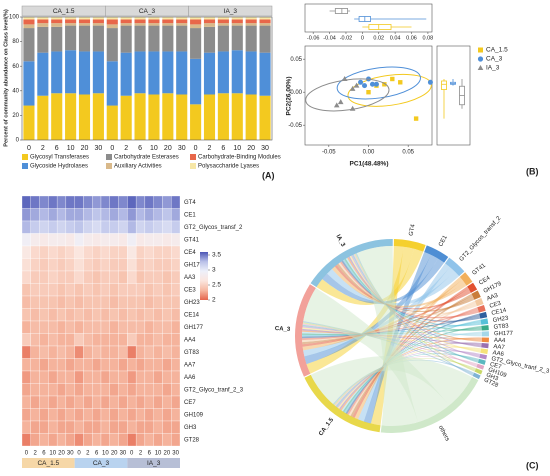  What do you see at coordinates (295, 126) in the screenshot?
I see `y-tick-label: -0.05` at bounding box center [295, 126].